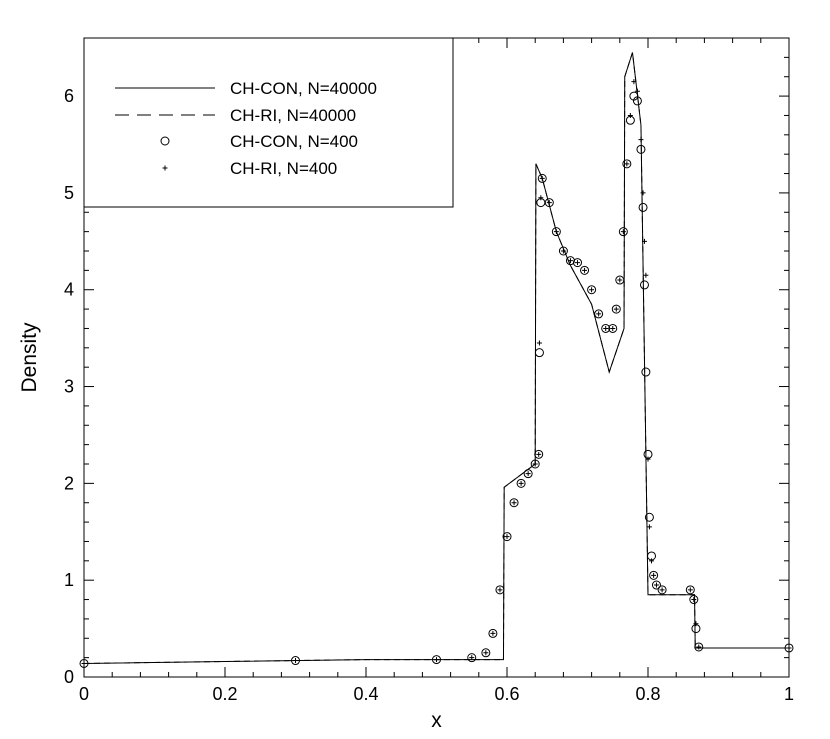 This screenshot has width=830, height=739. Describe the element at coordinates (84, 694) in the screenshot. I see `x-tick-label: 0` at that location.